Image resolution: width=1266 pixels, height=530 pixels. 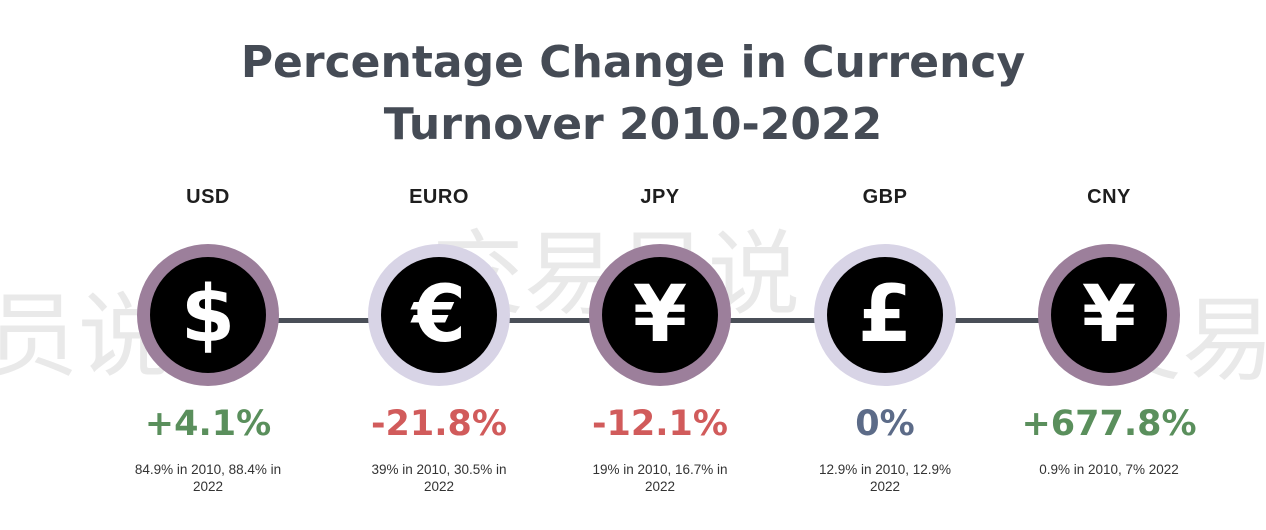 I want to click on yuan-icon: ¥, so click(x=1109, y=315).